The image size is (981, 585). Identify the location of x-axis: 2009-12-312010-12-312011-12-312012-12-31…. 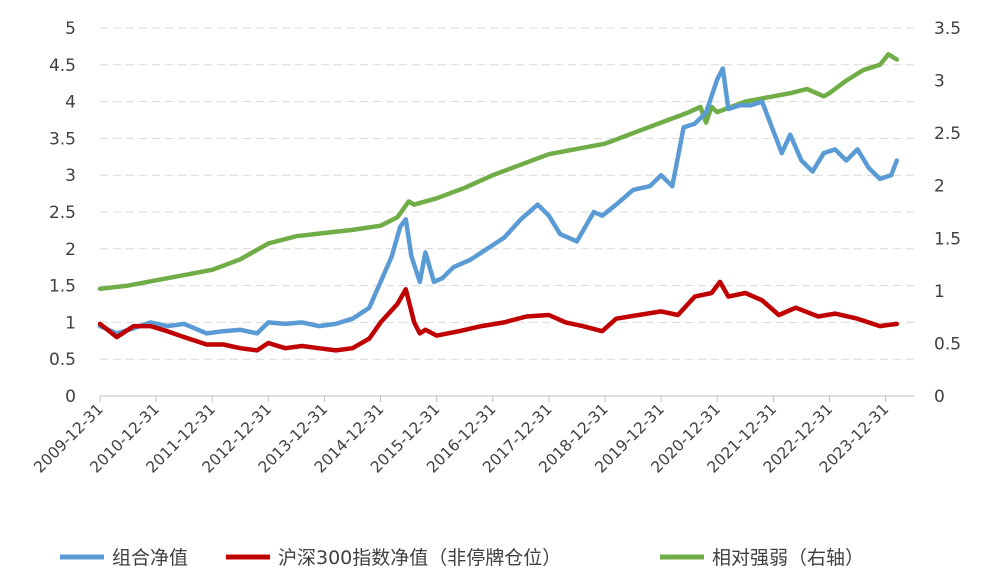
(472, 436).